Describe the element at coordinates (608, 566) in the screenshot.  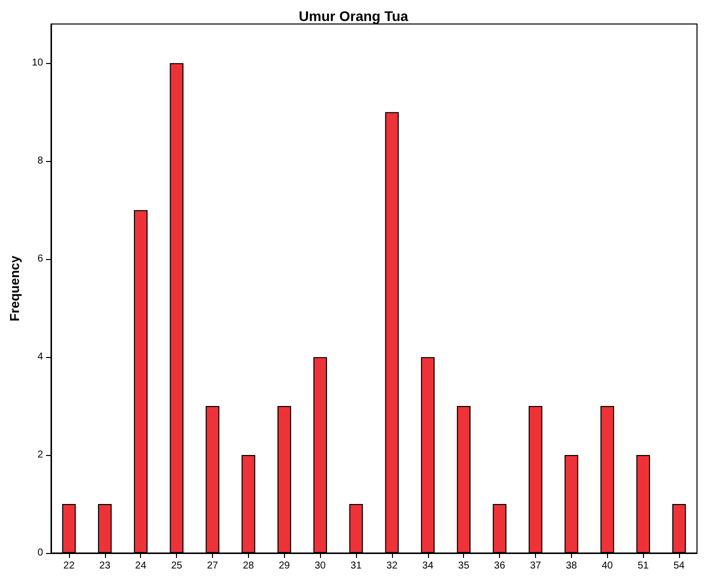
I see `x-tick-label: 40` at that location.